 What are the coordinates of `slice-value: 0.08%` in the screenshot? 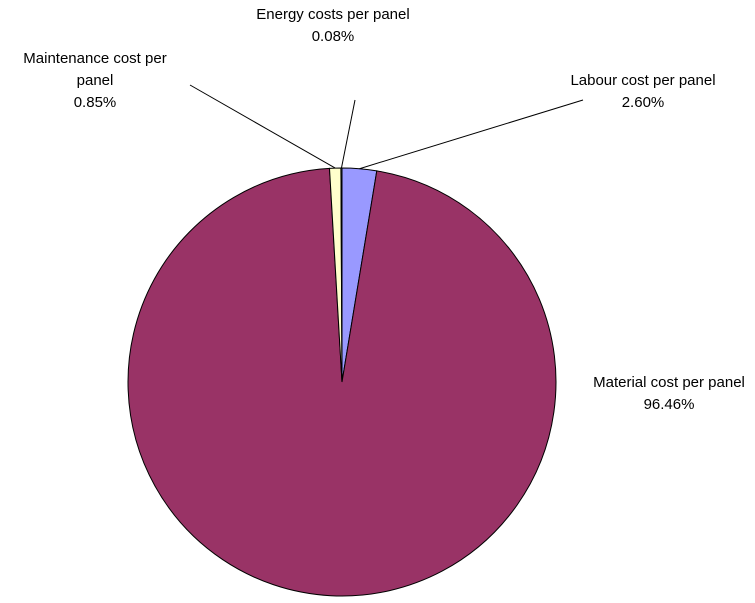 It's located at (333, 36).